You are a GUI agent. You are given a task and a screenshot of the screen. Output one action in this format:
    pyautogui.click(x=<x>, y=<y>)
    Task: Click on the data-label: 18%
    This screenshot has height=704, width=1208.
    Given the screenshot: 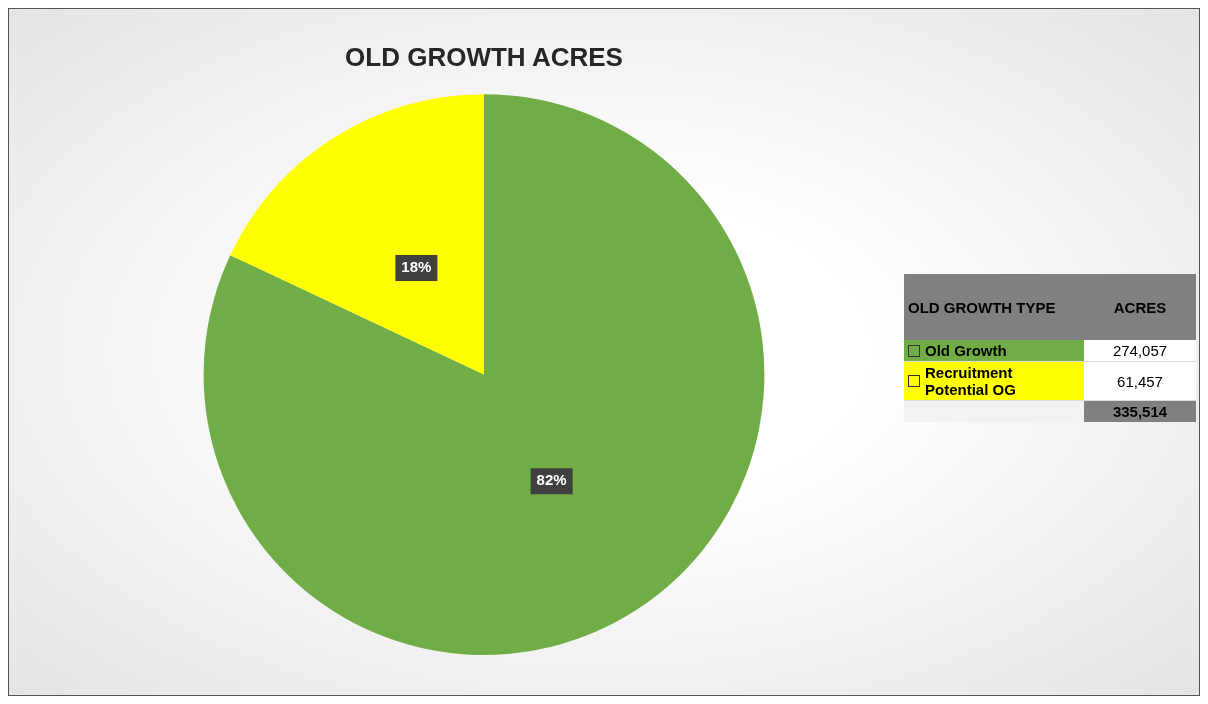 What is the action you would take?
    pyautogui.click(x=416, y=267)
    